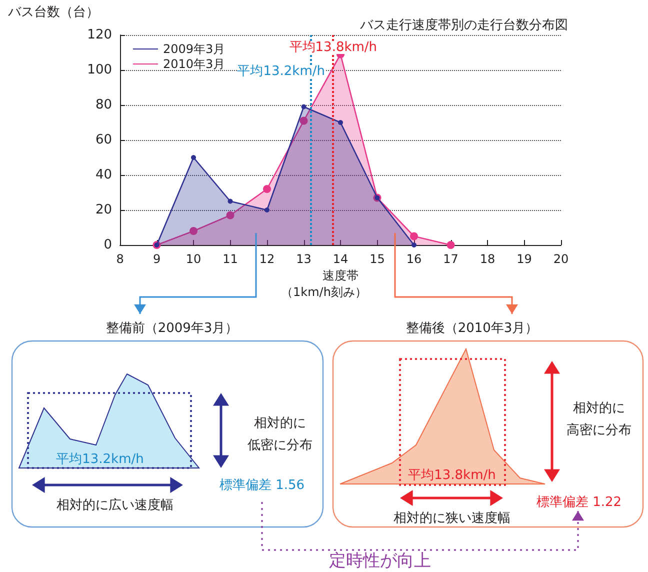 This screenshot has width=648, height=572. What do you see at coordinates (561, 259) in the screenshot?
I see `x-tick-label: 20` at bounding box center [561, 259].